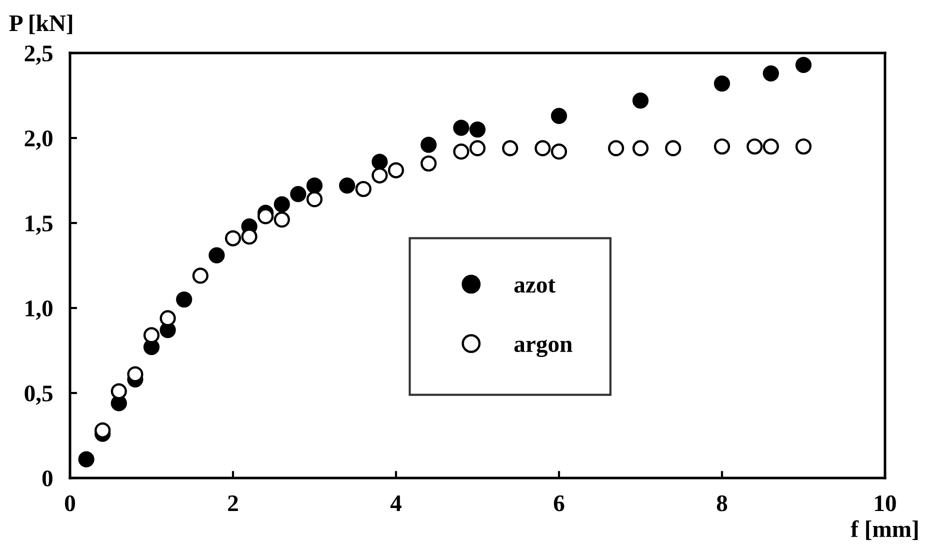 The image size is (942, 547). I want to click on x-axis-title: f [mm], so click(884, 530).